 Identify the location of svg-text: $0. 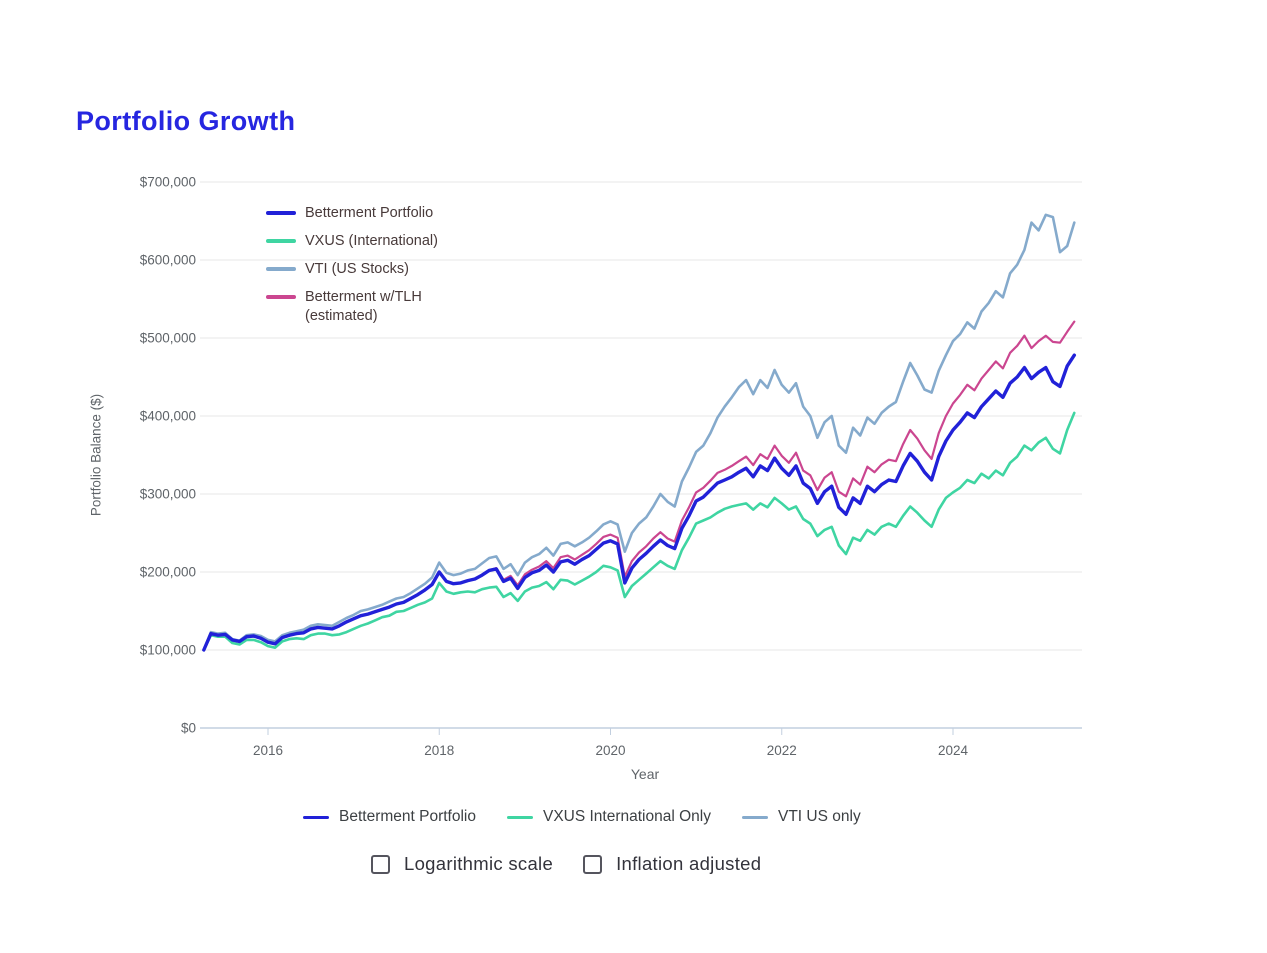
(188, 728).